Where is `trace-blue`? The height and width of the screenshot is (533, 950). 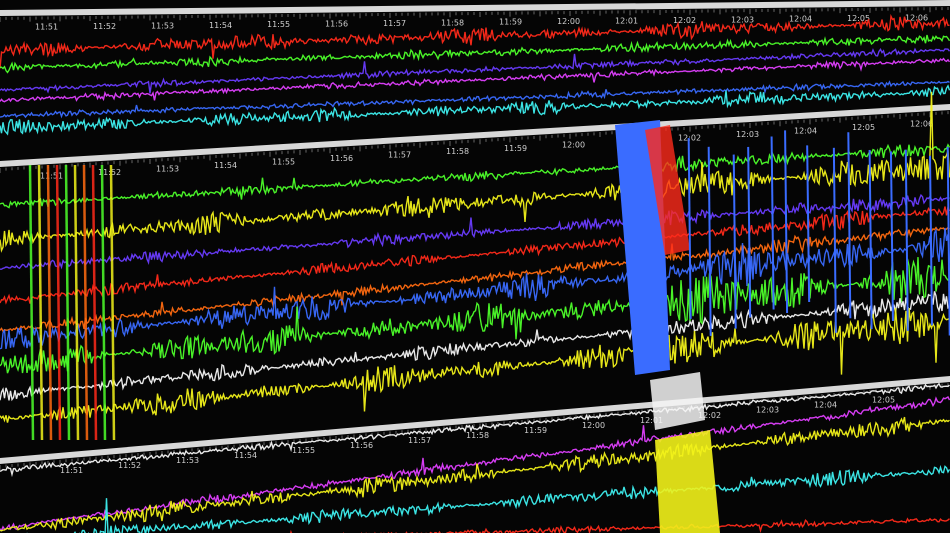
trace-blue is located at coordinates (475, 99).